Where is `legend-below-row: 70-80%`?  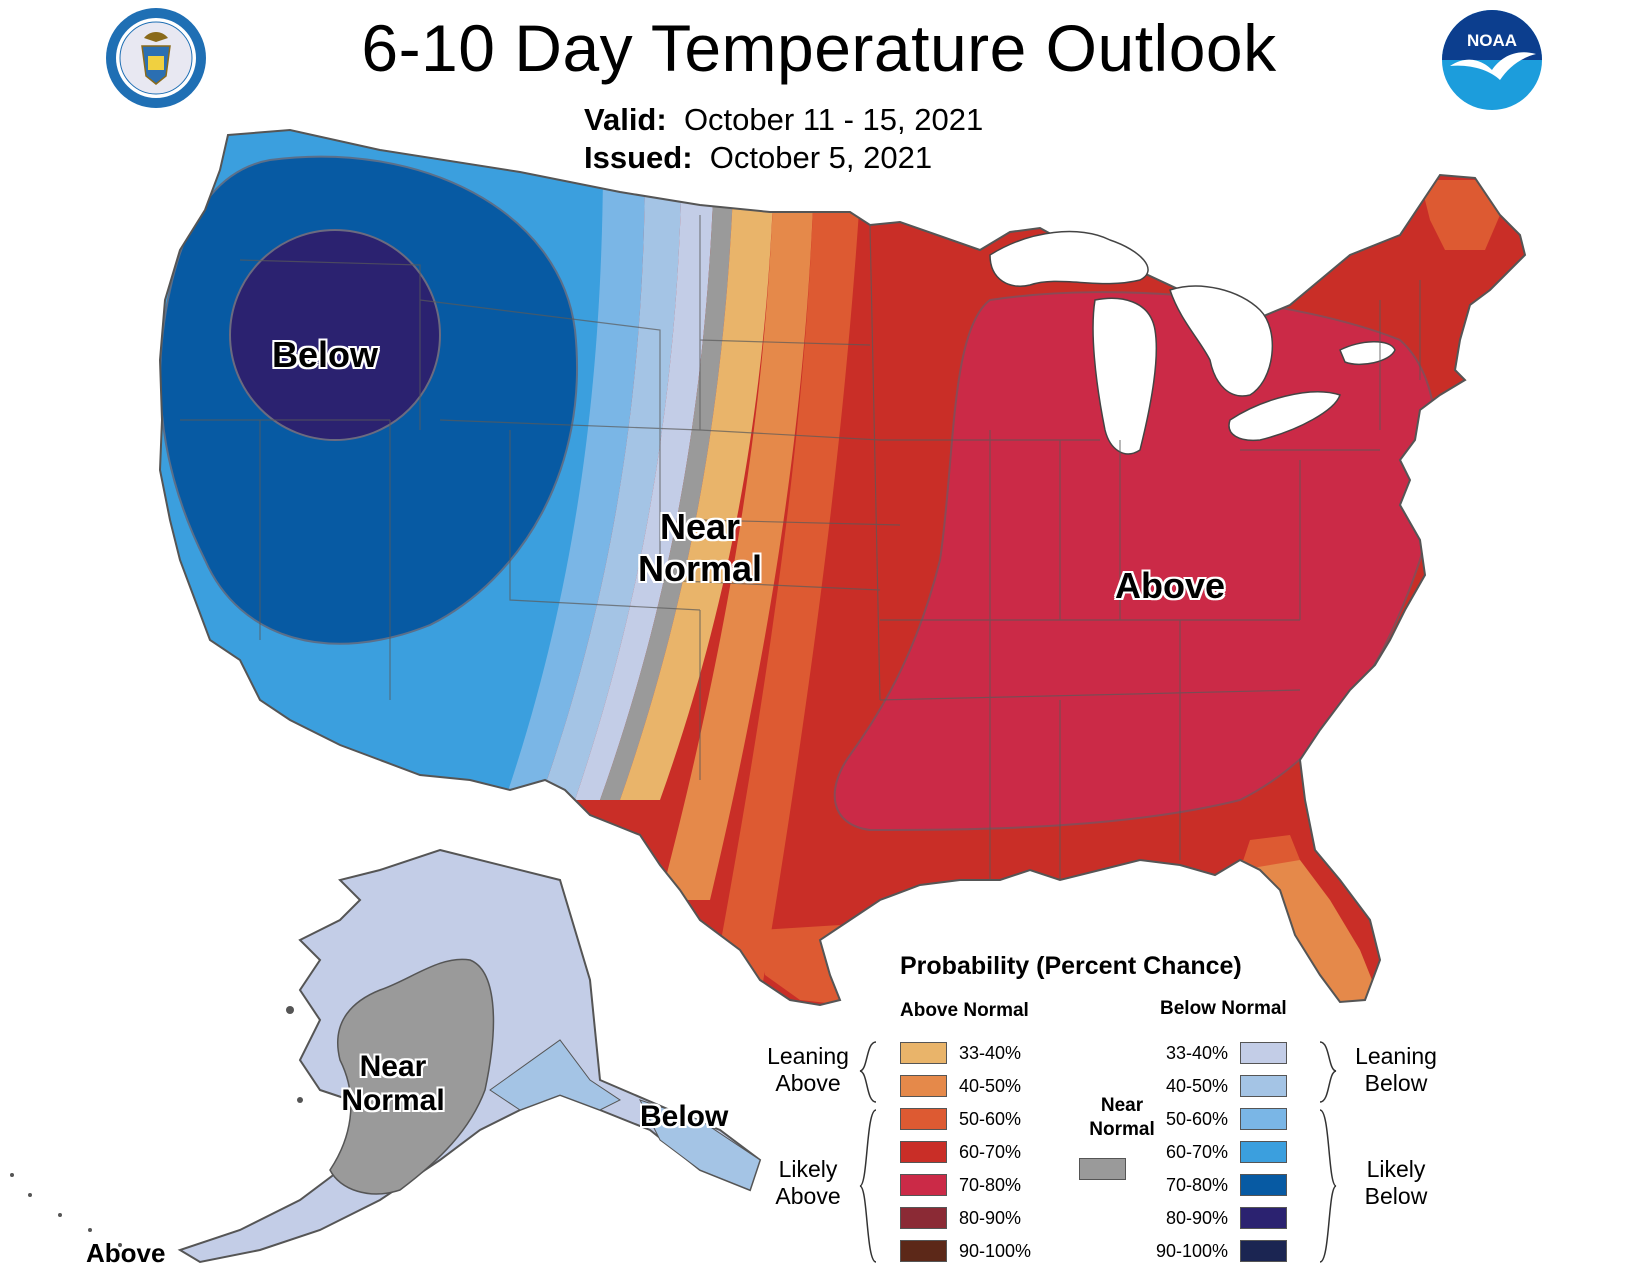
legend-below-row: 70-80% is located at coordinates (1218, 1185).